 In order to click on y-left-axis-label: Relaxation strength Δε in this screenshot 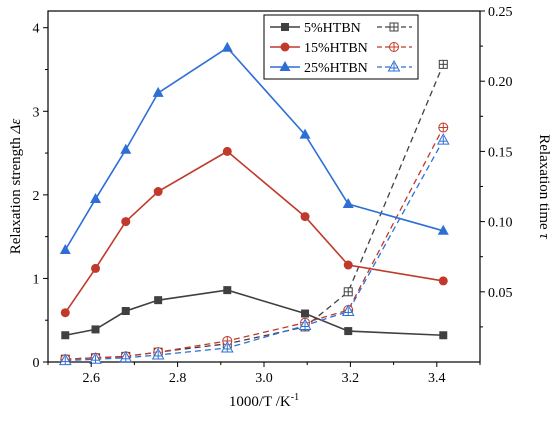, I will do `click(16, 187)`.